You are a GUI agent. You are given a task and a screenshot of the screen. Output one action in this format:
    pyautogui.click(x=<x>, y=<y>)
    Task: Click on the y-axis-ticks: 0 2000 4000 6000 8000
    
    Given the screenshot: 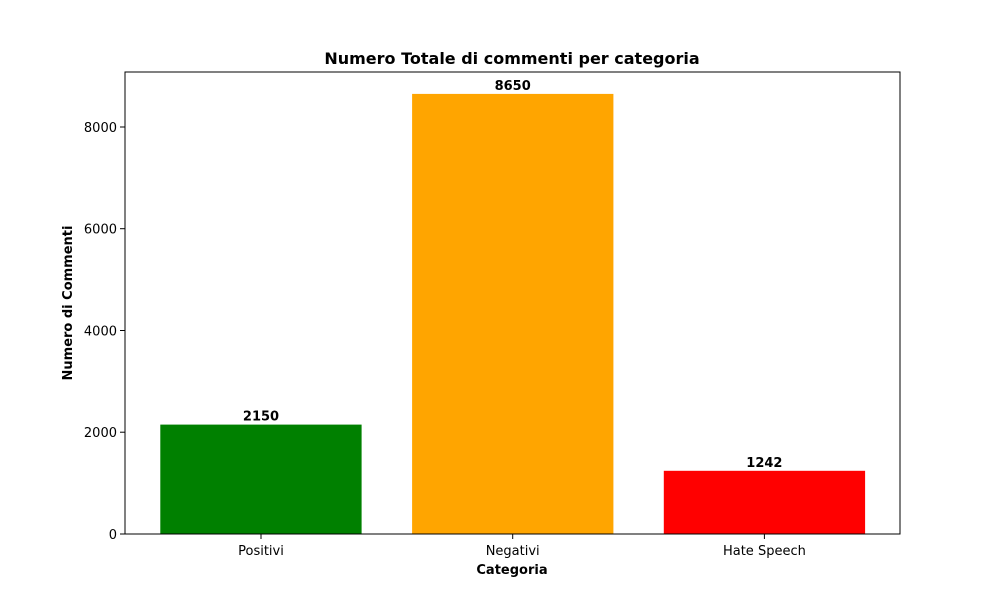 What is the action you would take?
    pyautogui.click(x=104, y=332)
    